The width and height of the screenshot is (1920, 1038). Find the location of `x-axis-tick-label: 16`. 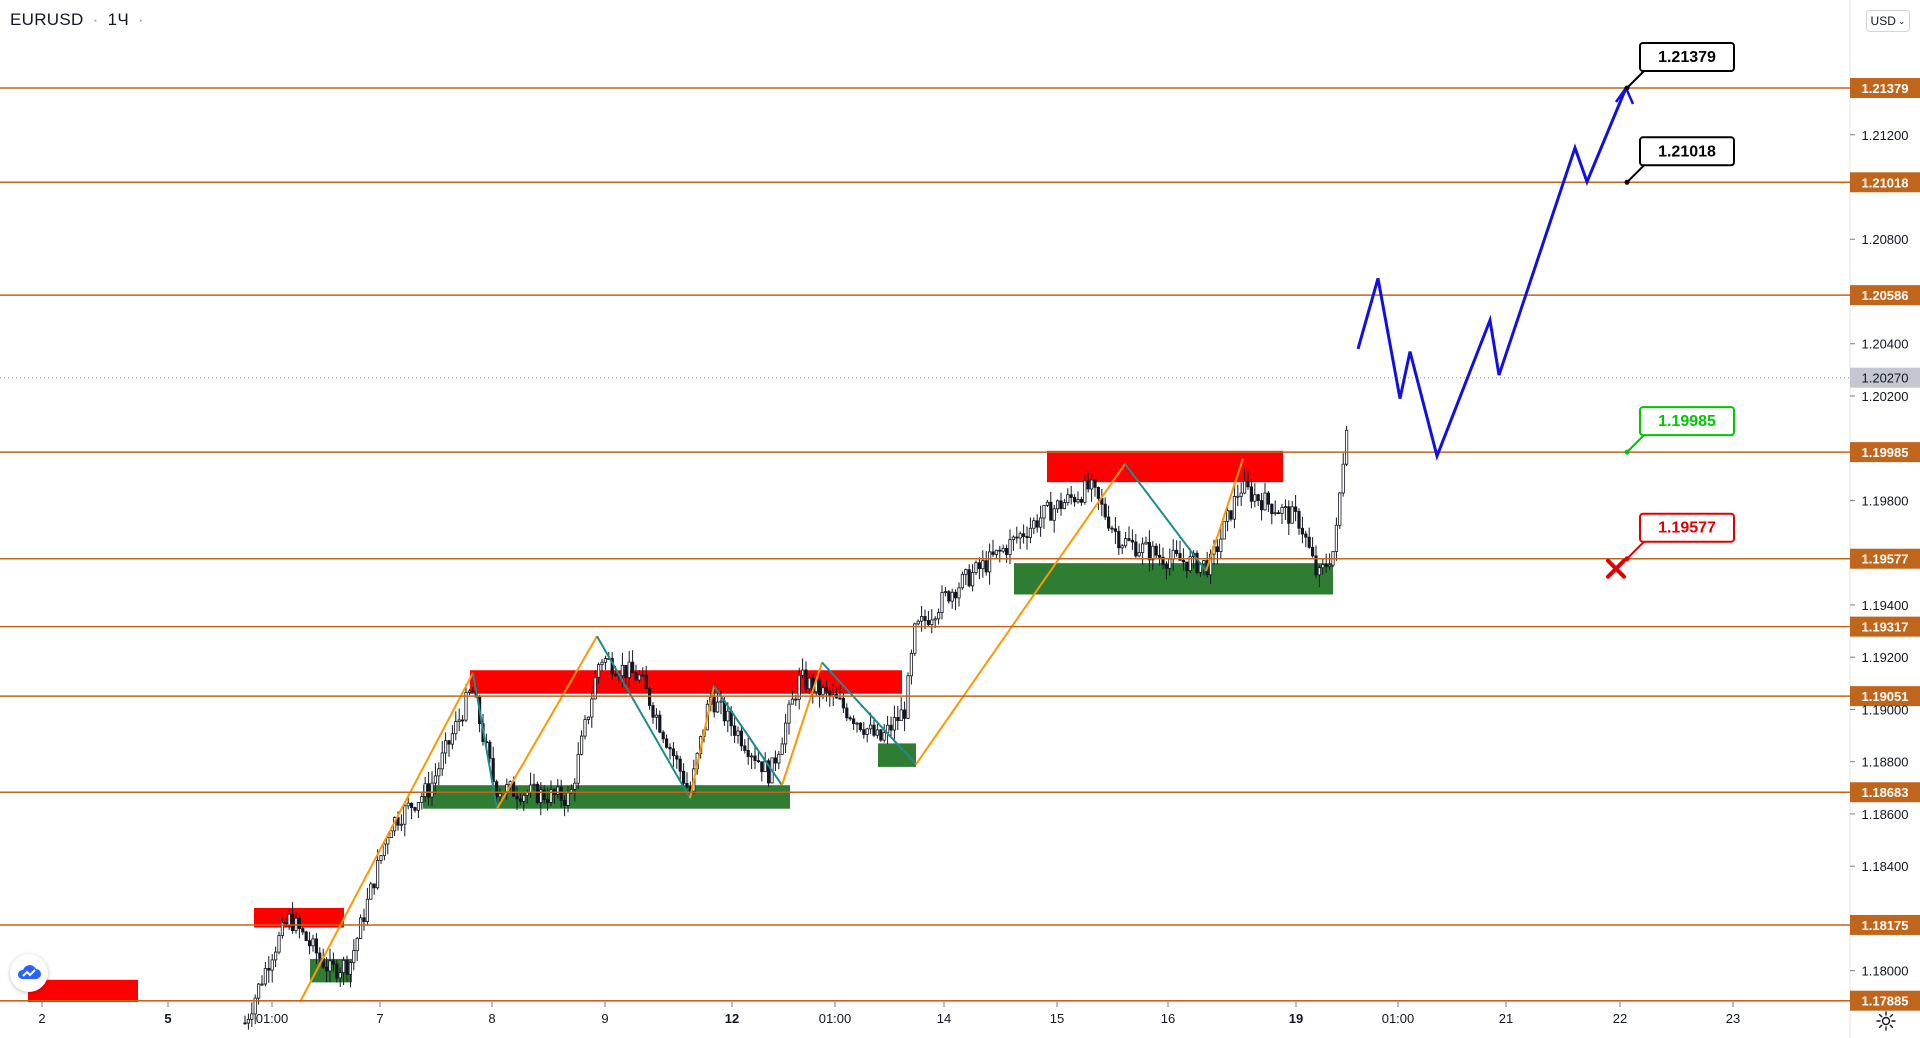

x-axis-tick-label: 16 is located at coordinates (1168, 1018).